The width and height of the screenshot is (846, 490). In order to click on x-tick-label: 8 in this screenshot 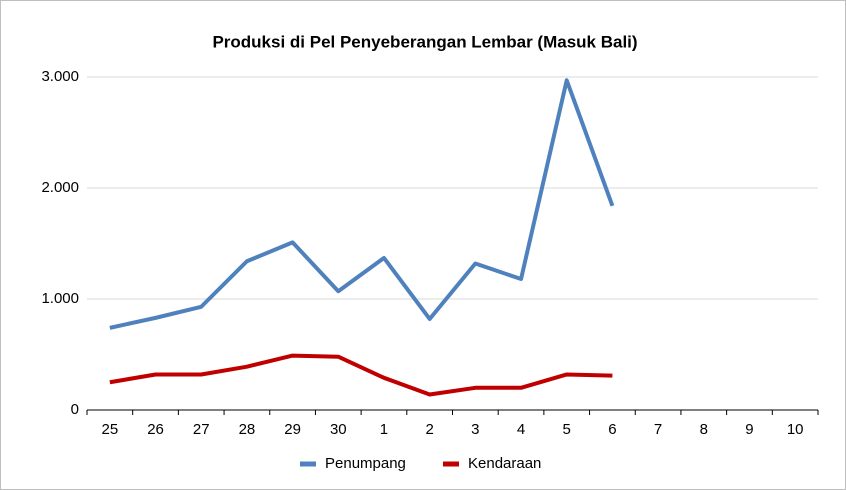, I will do `click(704, 429)`.